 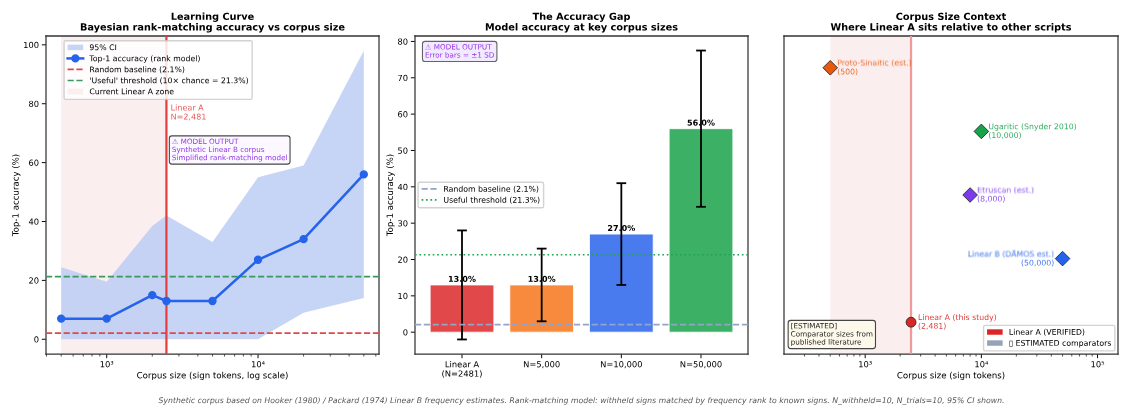 I want to click on x-tick-label: N=50,000, so click(x=701, y=365).